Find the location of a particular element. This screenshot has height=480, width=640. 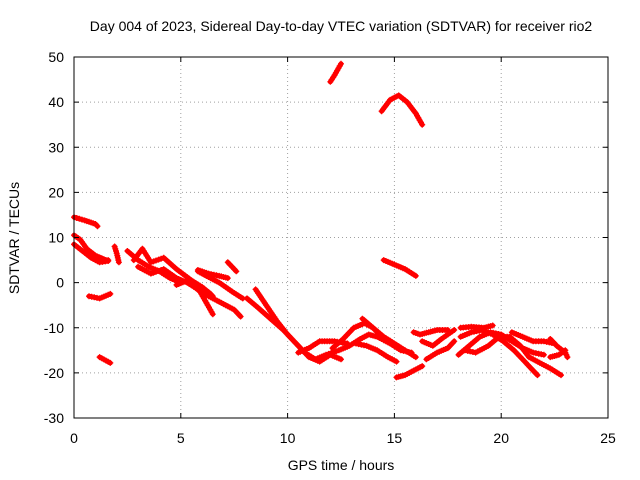

series-arc13 is located at coordinates (212, 274).